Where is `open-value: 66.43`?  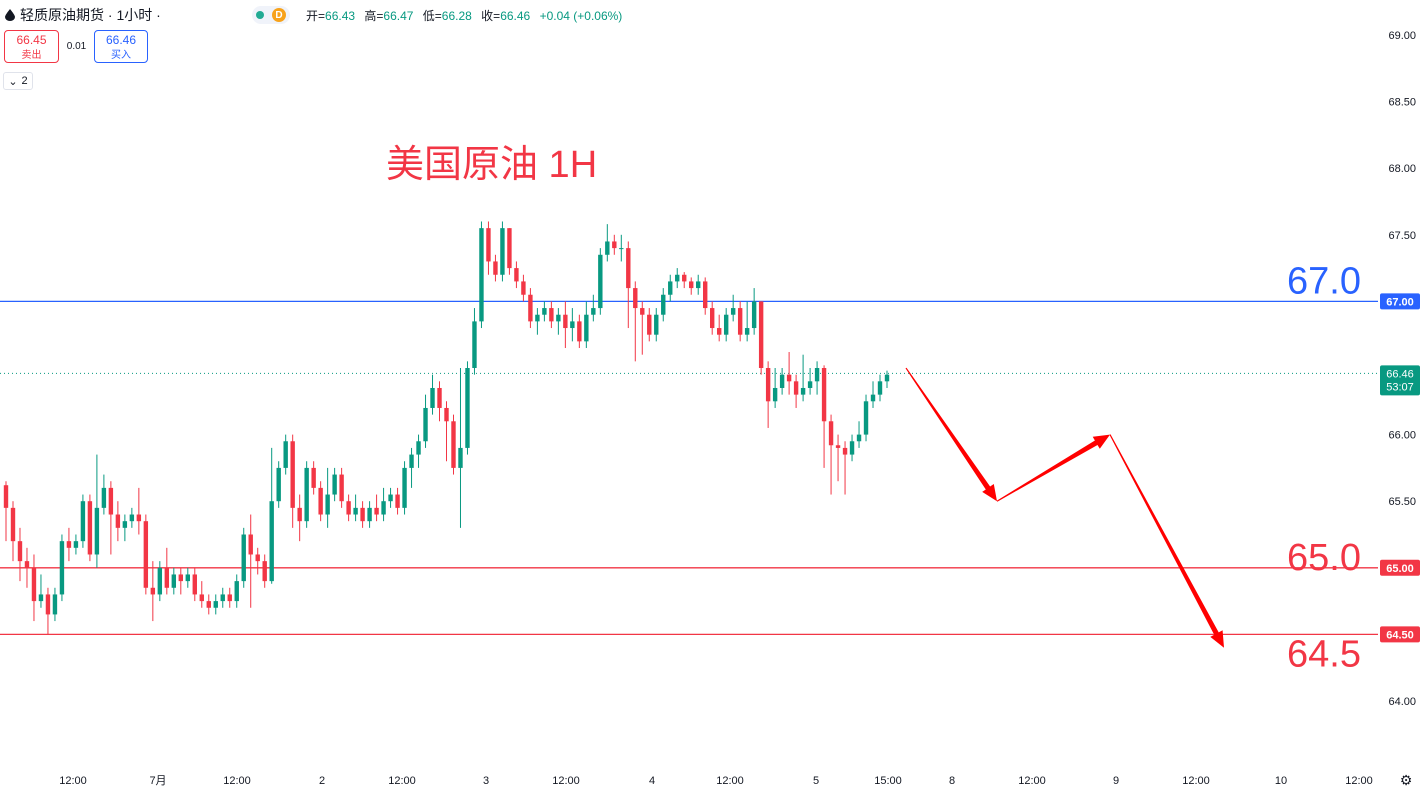
open-value: 66.43 is located at coordinates (340, 16).